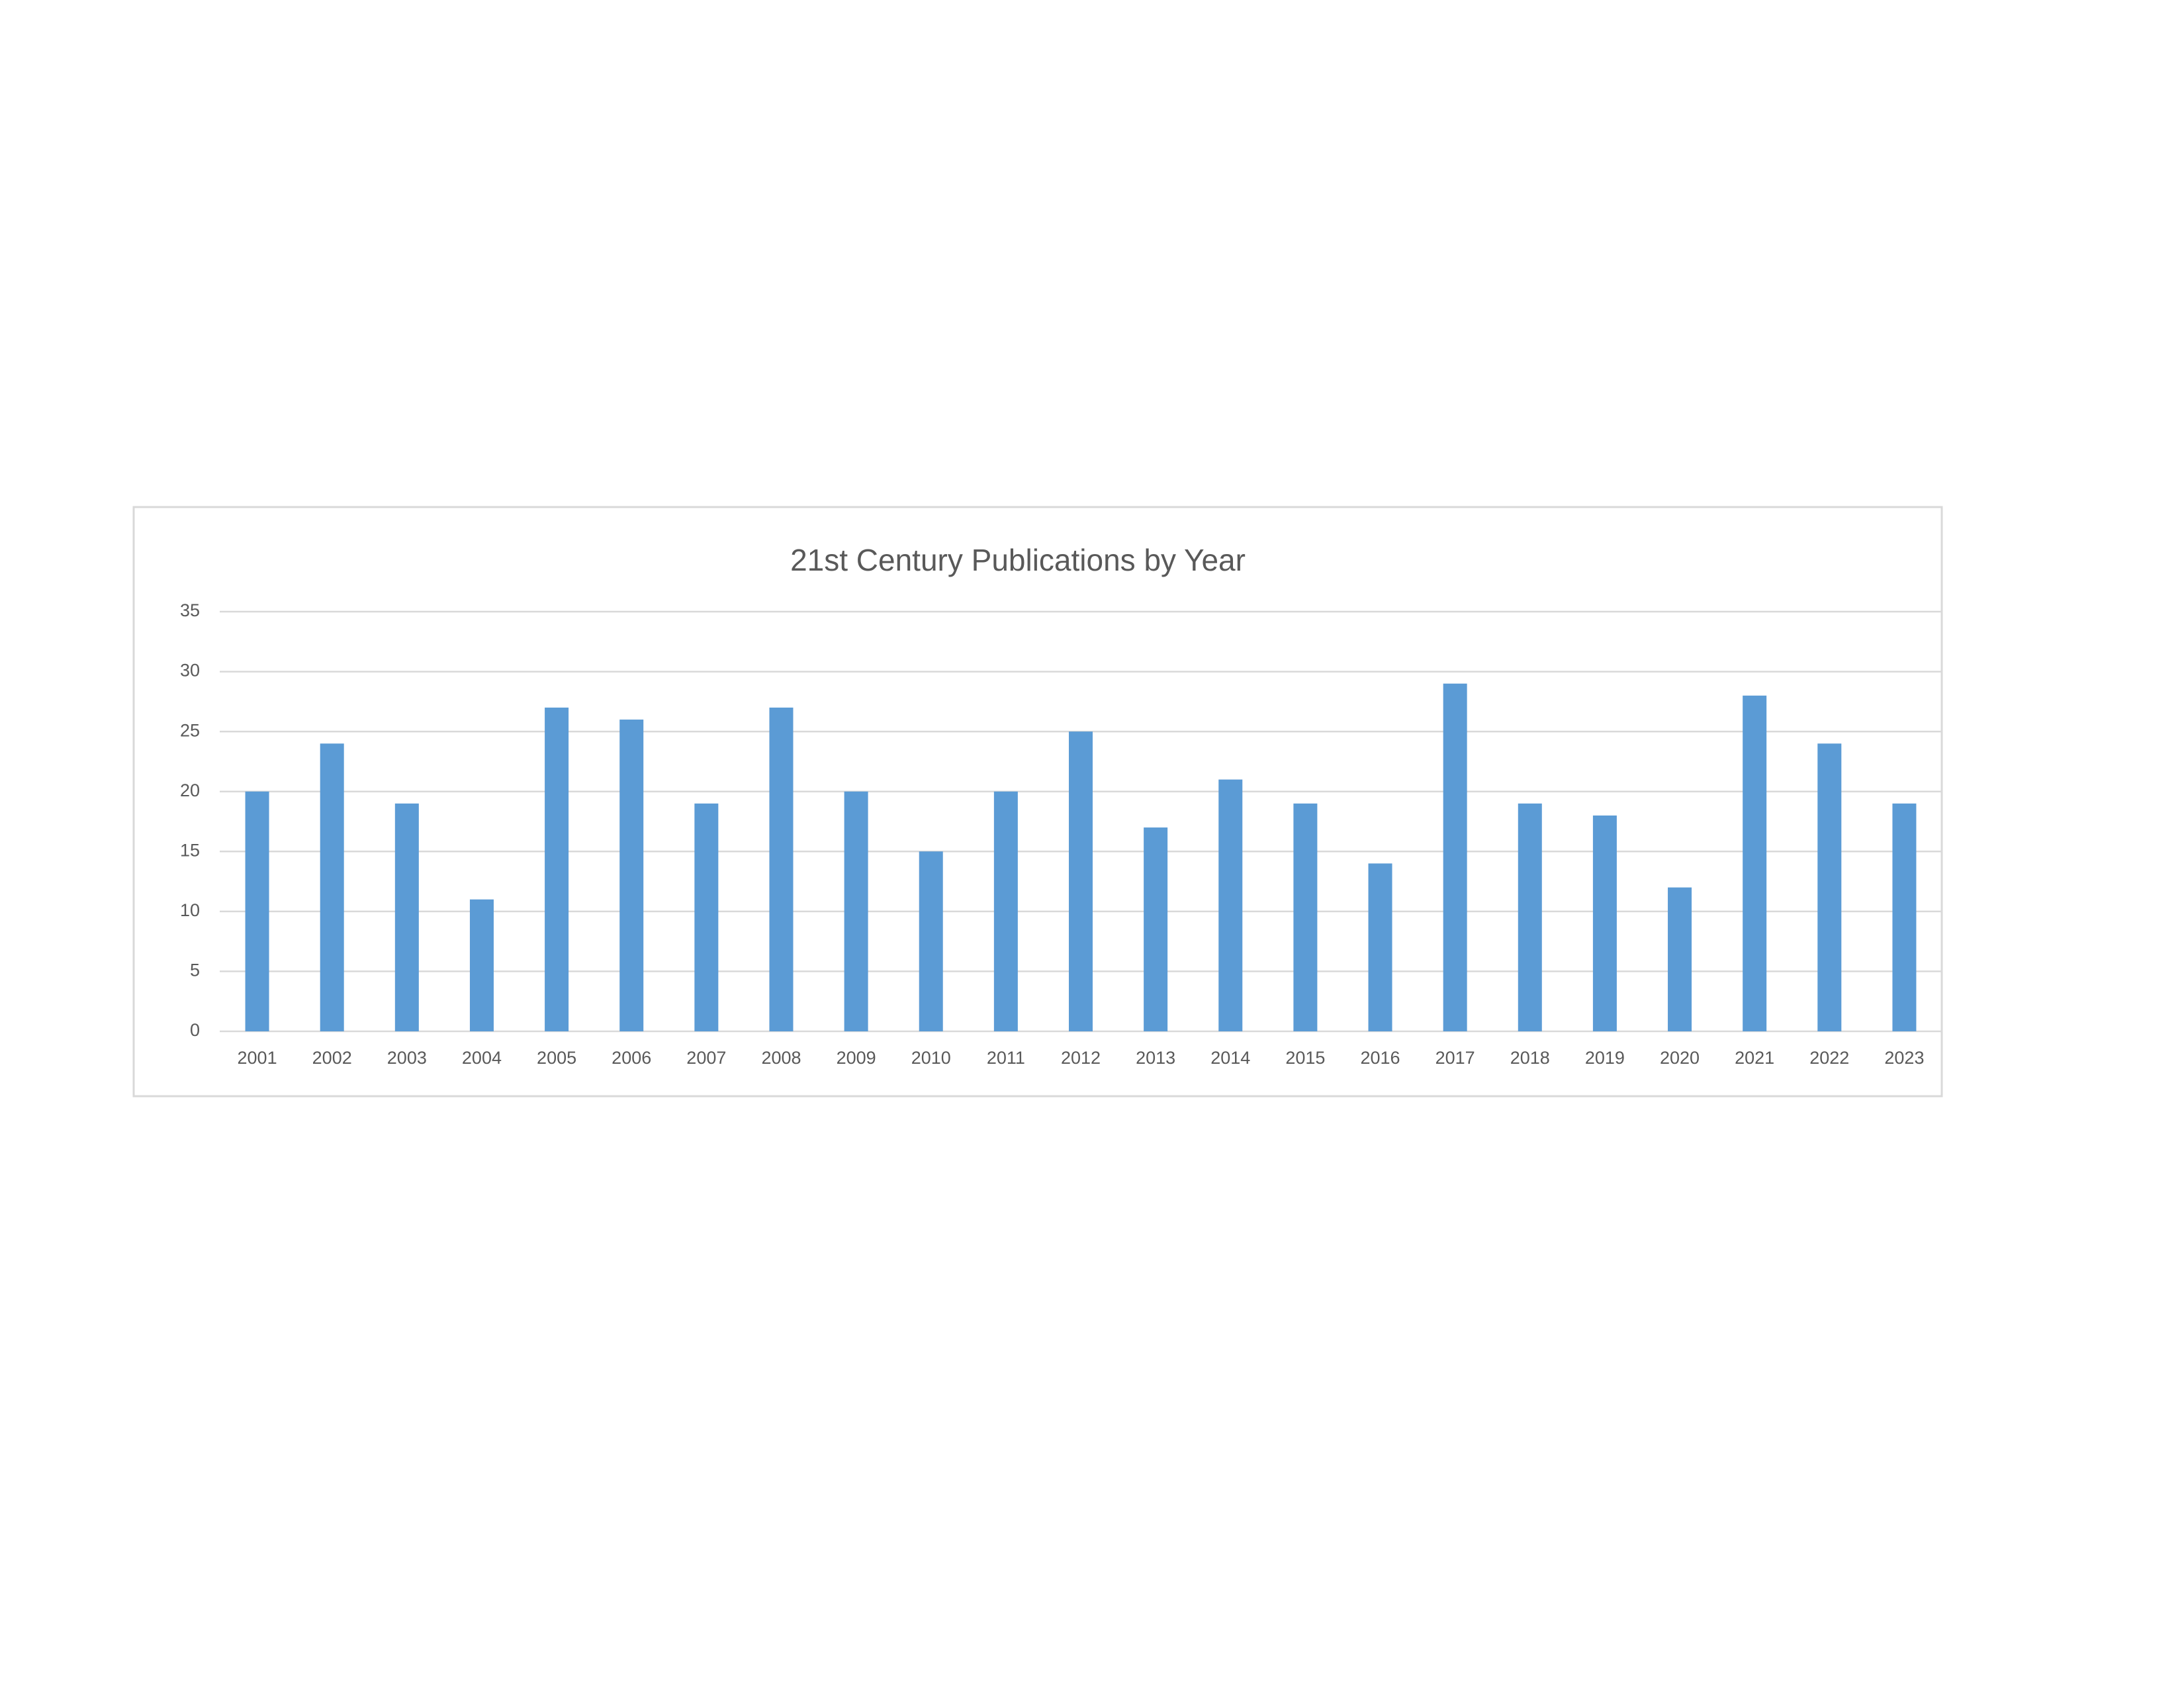 The image size is (2184, 1688). Describe the element at coordinates (190, 610) in the screenshot. I see `y-tick-label: 35` at that location.